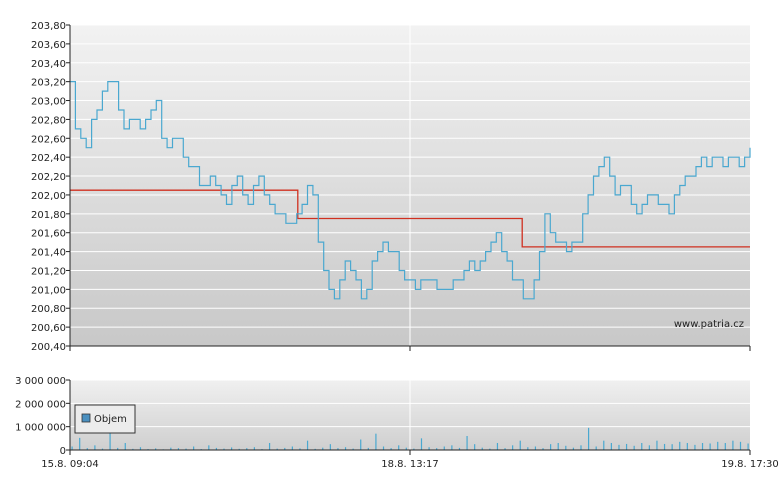 This screenshot has height=494, width=780. I want to click on price-y-tick-label: 202,40, so click(48, 158).